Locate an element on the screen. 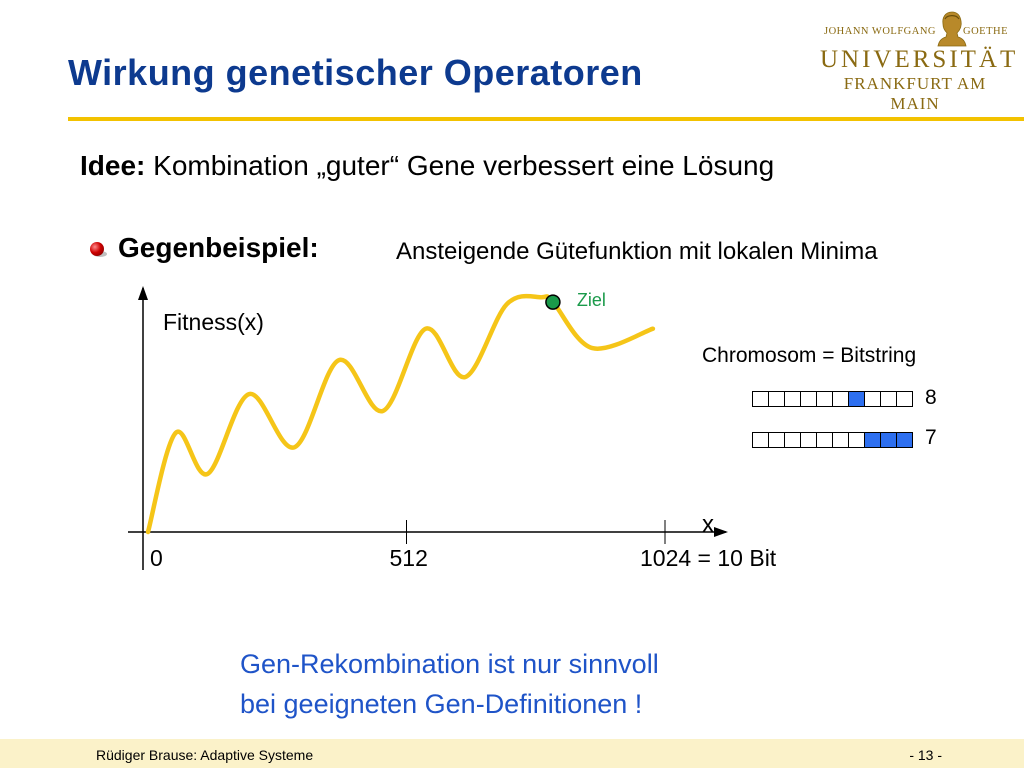  bullet-icon is located at coordinates (97, 249).